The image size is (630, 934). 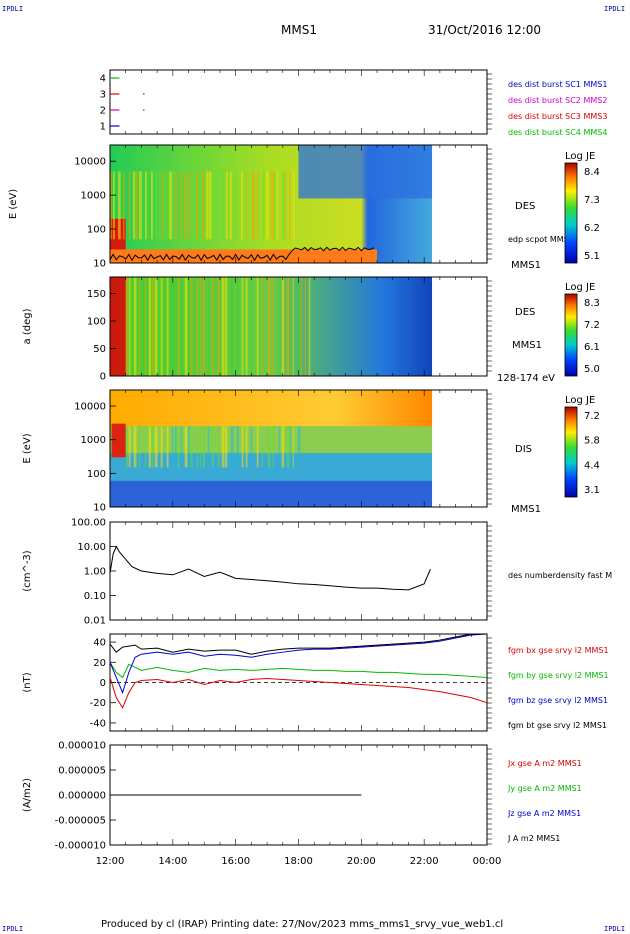 What do you see at coordinates (118, 326) in the screenshot?
I see `des-pitch-hot-core` at bounding box center [118, 326].